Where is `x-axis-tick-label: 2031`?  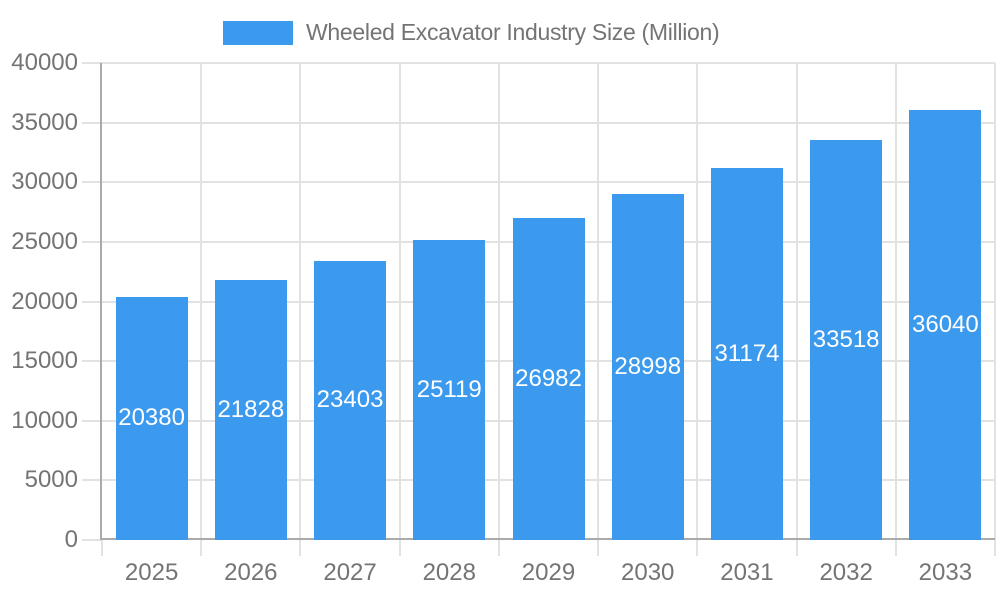
x-axis-tick-label: 2031 is located at coordinates (747, 572).